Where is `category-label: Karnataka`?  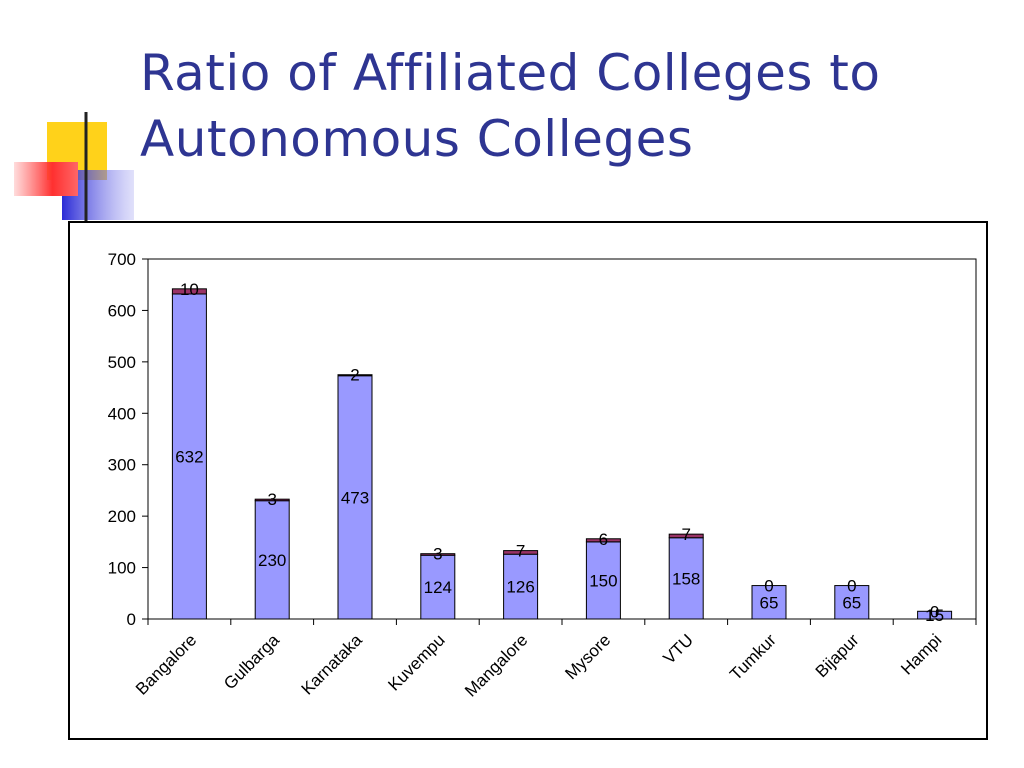 category-label: Karnataka is located at coordinates (332, 664).